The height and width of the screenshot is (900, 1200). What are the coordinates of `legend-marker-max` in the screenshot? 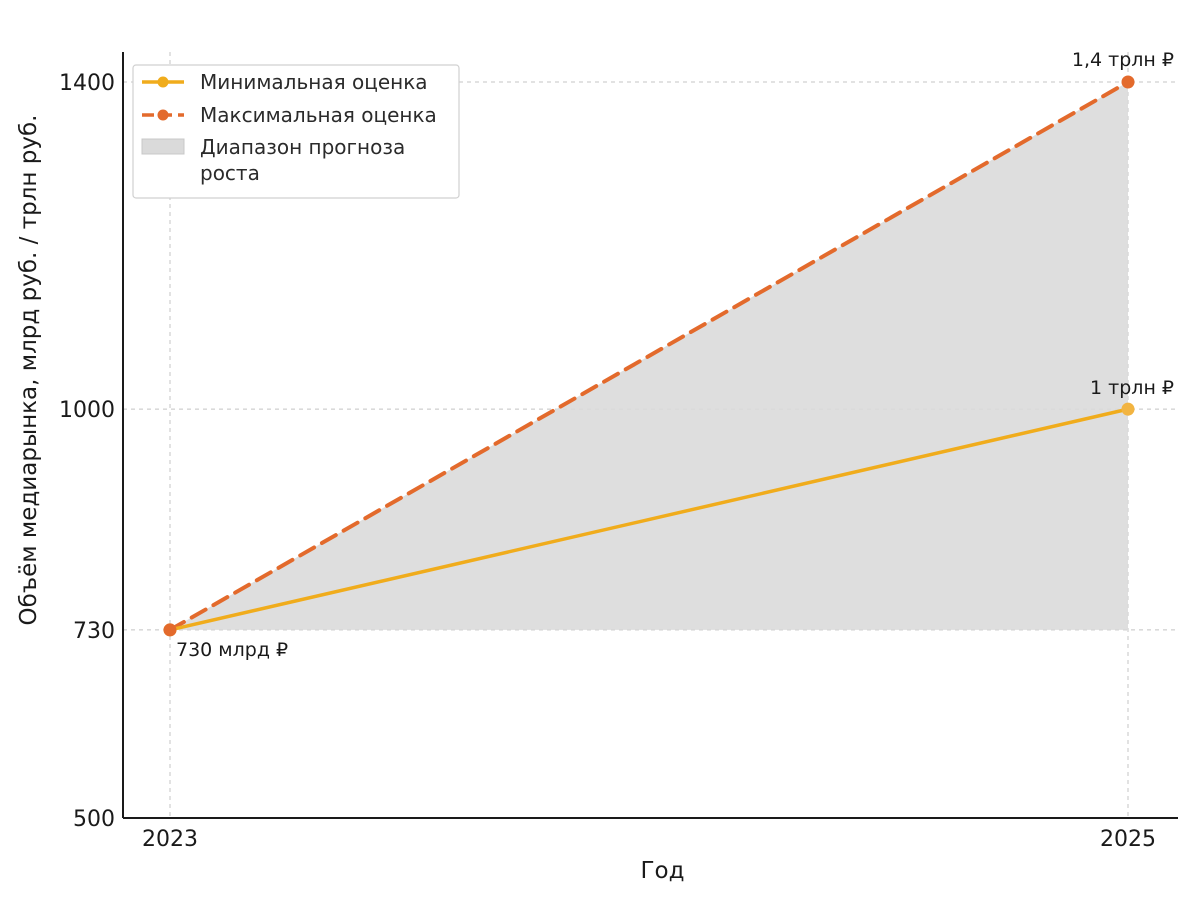 It's located at (163, 115).